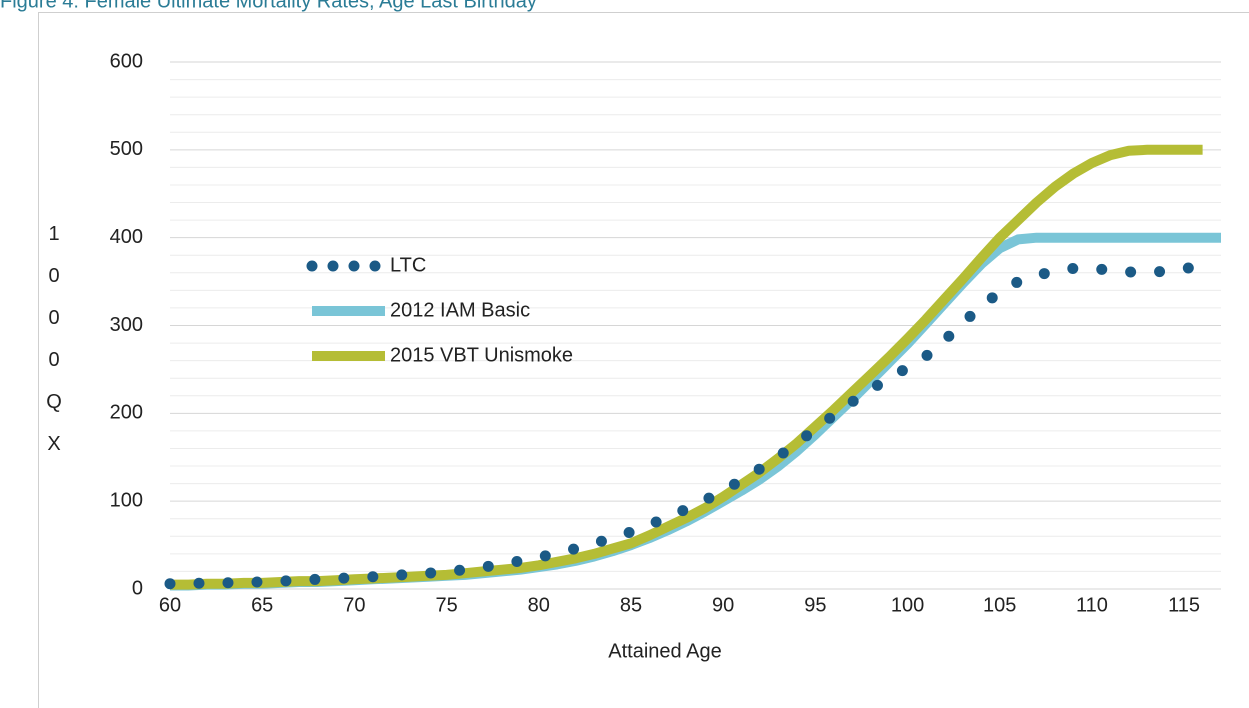  What do you see at coordinates (126, 500) in the screenshot?
I see `y-tick-label: 100` at bounding box center [126, 500].